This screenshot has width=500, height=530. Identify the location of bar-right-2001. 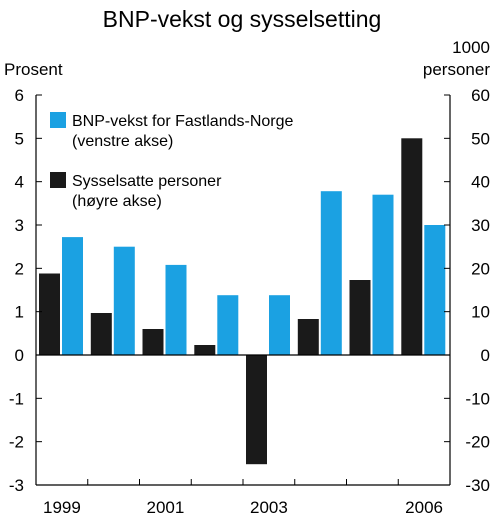
(153, 342).